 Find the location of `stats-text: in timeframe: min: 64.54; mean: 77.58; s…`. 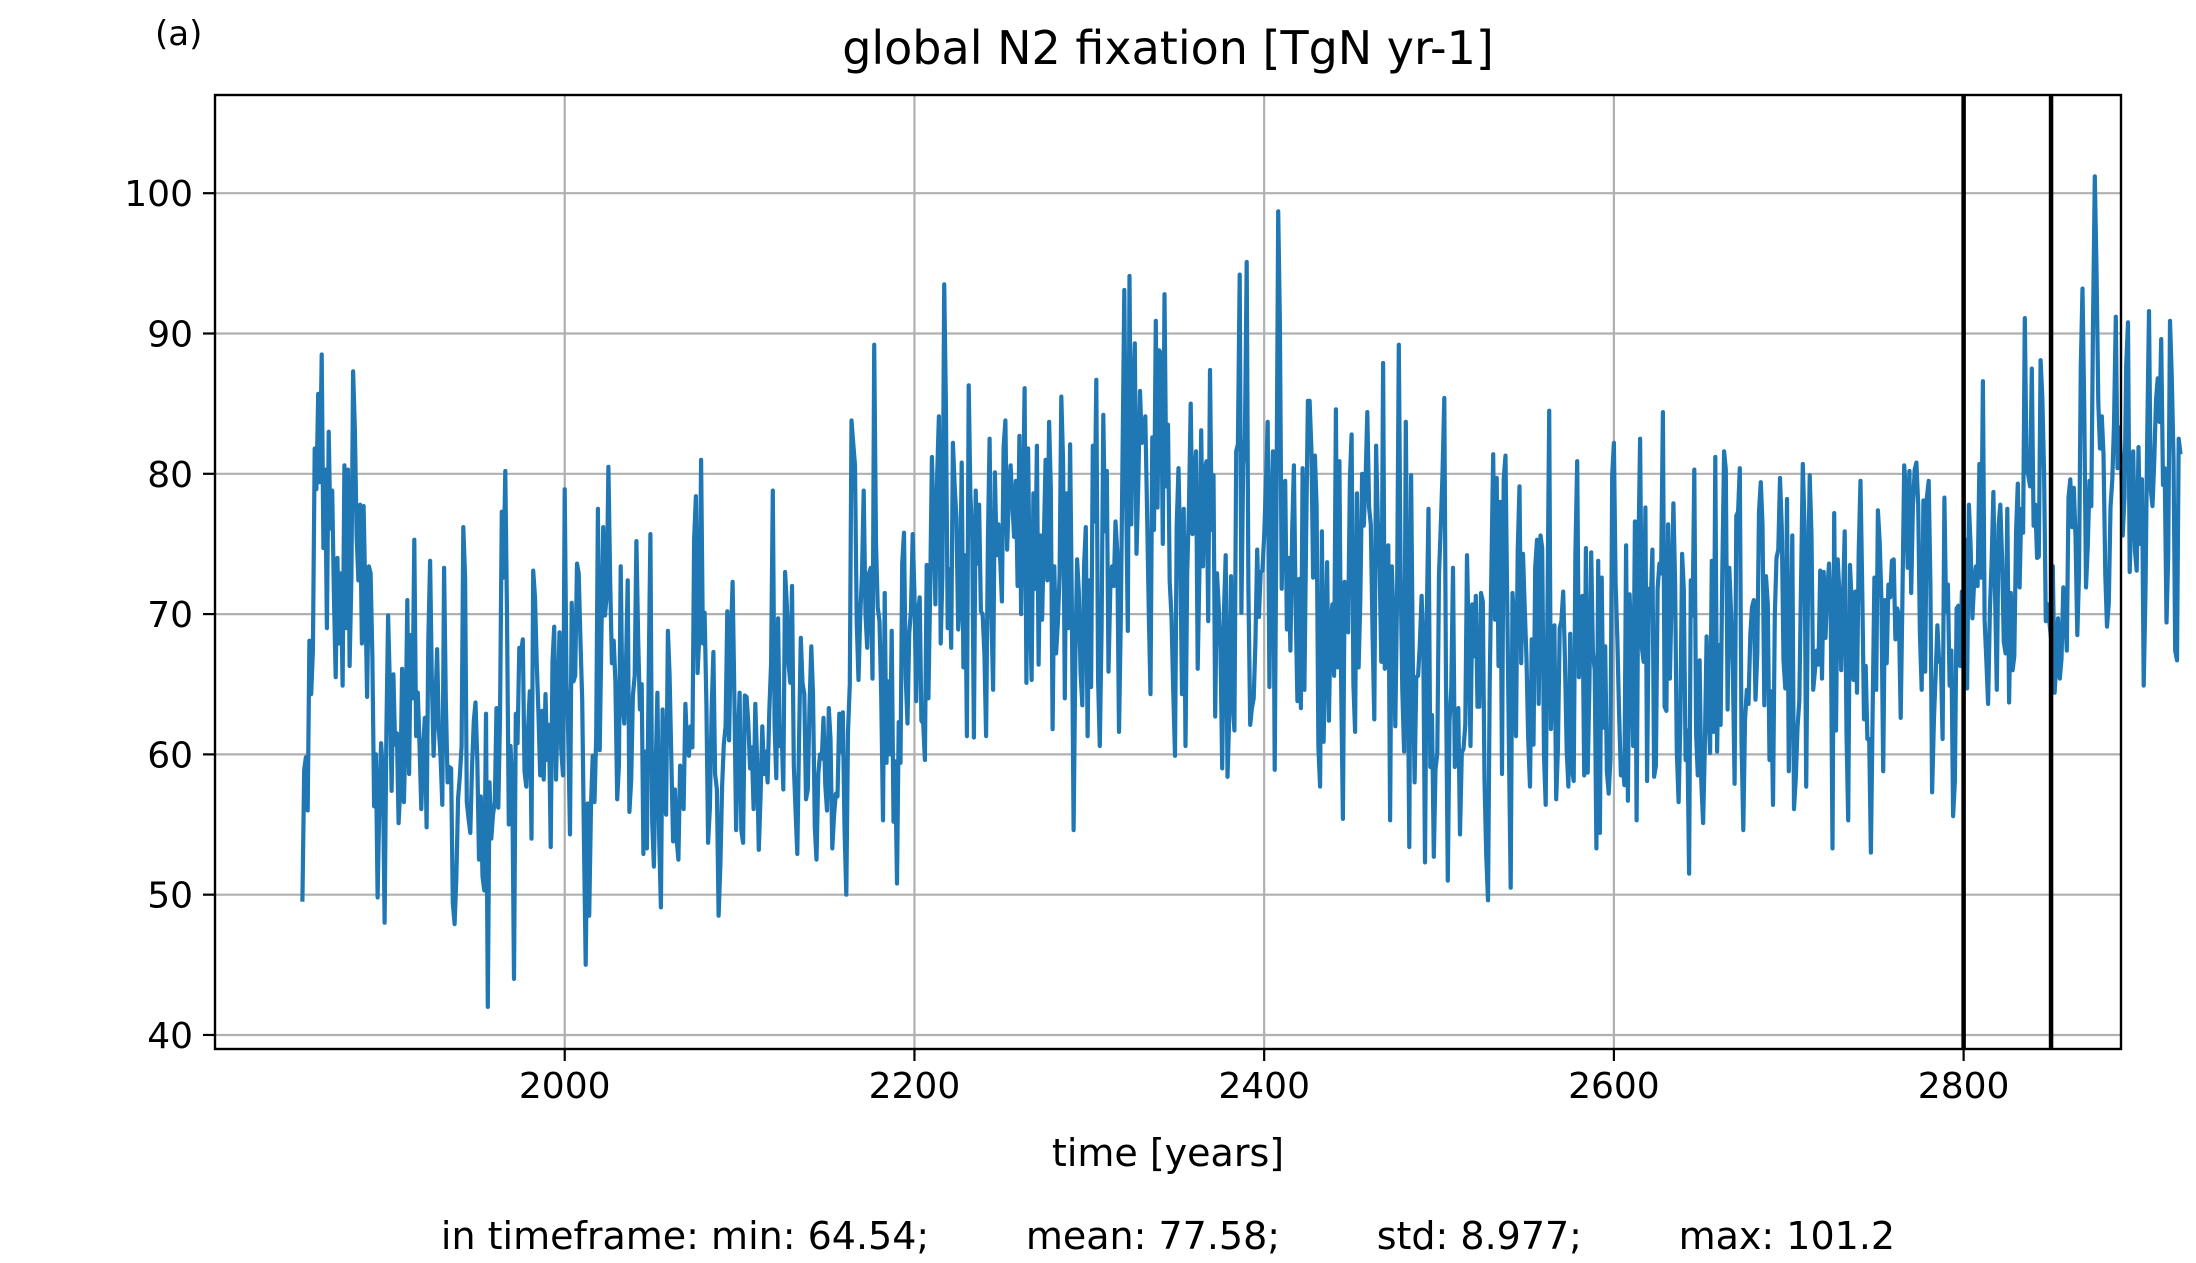

stats-text: in timeframe: min: 64.54; mean: 77.58; s… is located at coordinates (1168, 1236).